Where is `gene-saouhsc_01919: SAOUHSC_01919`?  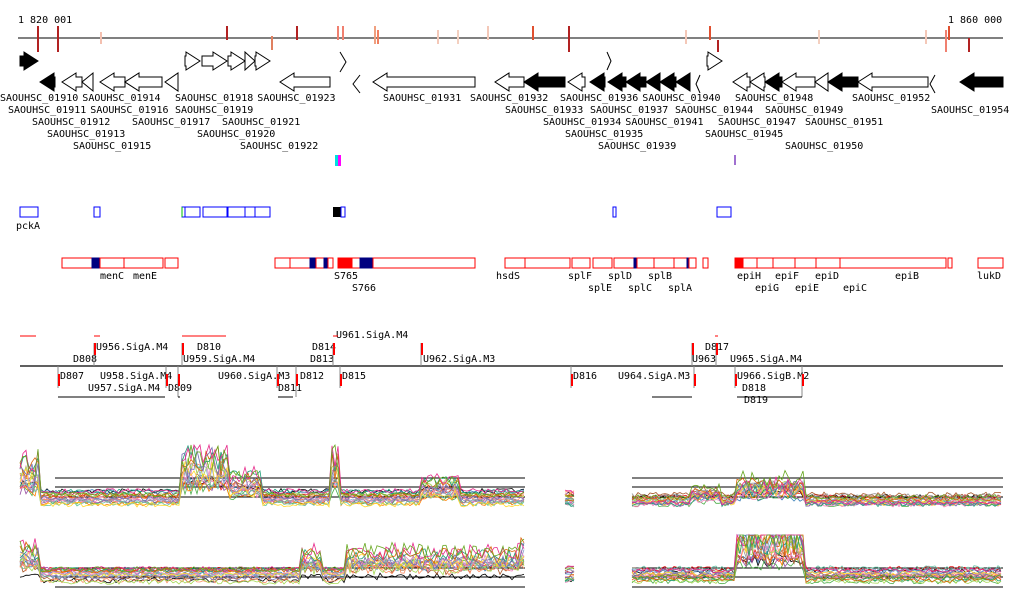 gene-saouhsc_01919: SAOUHSC_01919 is located at coordinates (214, 83).